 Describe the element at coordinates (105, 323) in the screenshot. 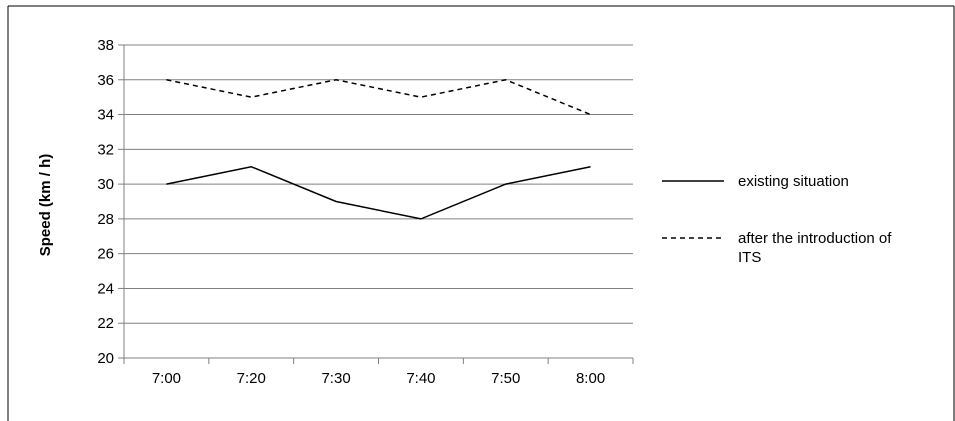

I see `y-tick-label: 22` at that location.